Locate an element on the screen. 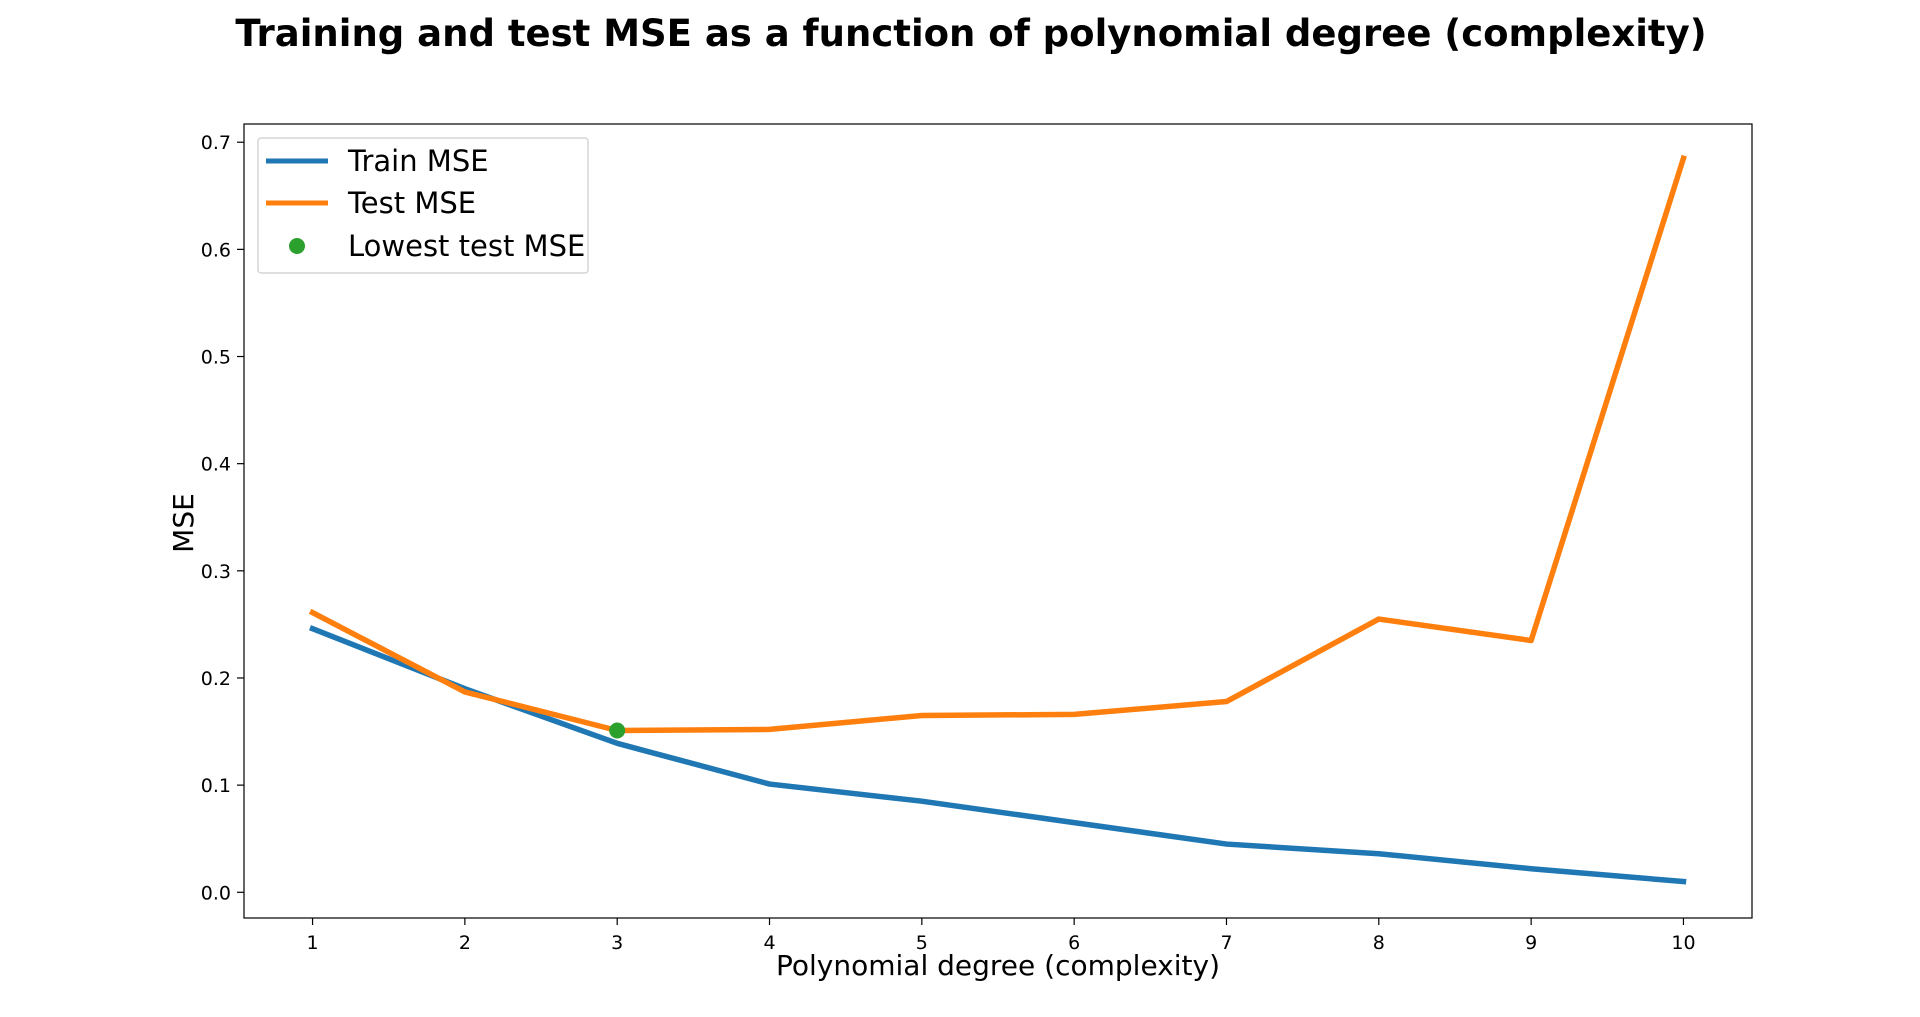 This screenshot has width=1920, height=1017. y-tick-label: 0.5 is located at coordinates (216, 358).